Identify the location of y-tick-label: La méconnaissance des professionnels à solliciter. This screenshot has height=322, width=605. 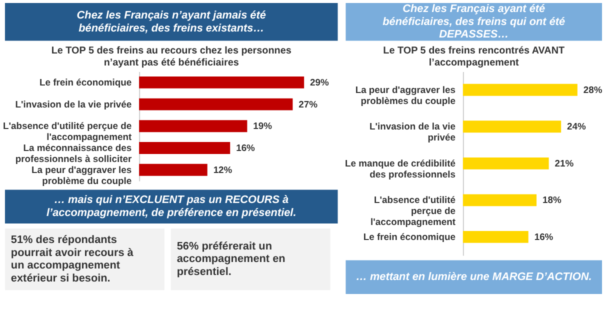
(73, 153).